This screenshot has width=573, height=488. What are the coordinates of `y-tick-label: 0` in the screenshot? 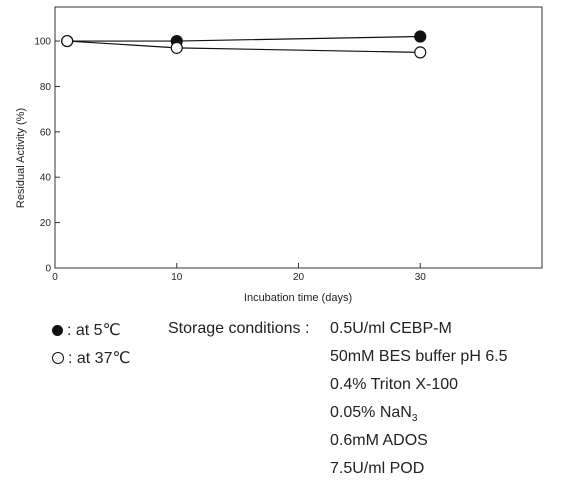 It's located at (48, 269).